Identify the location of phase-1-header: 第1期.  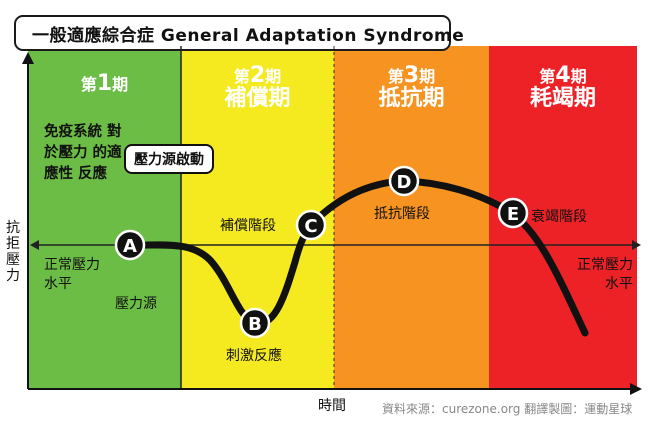
(104, 83).